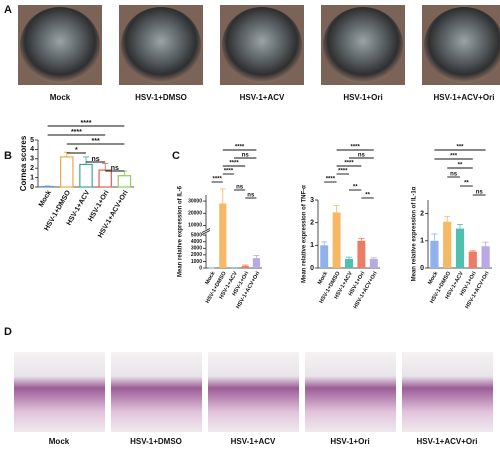  I want to click on y-tick-label: 2000, so click(196, 255).